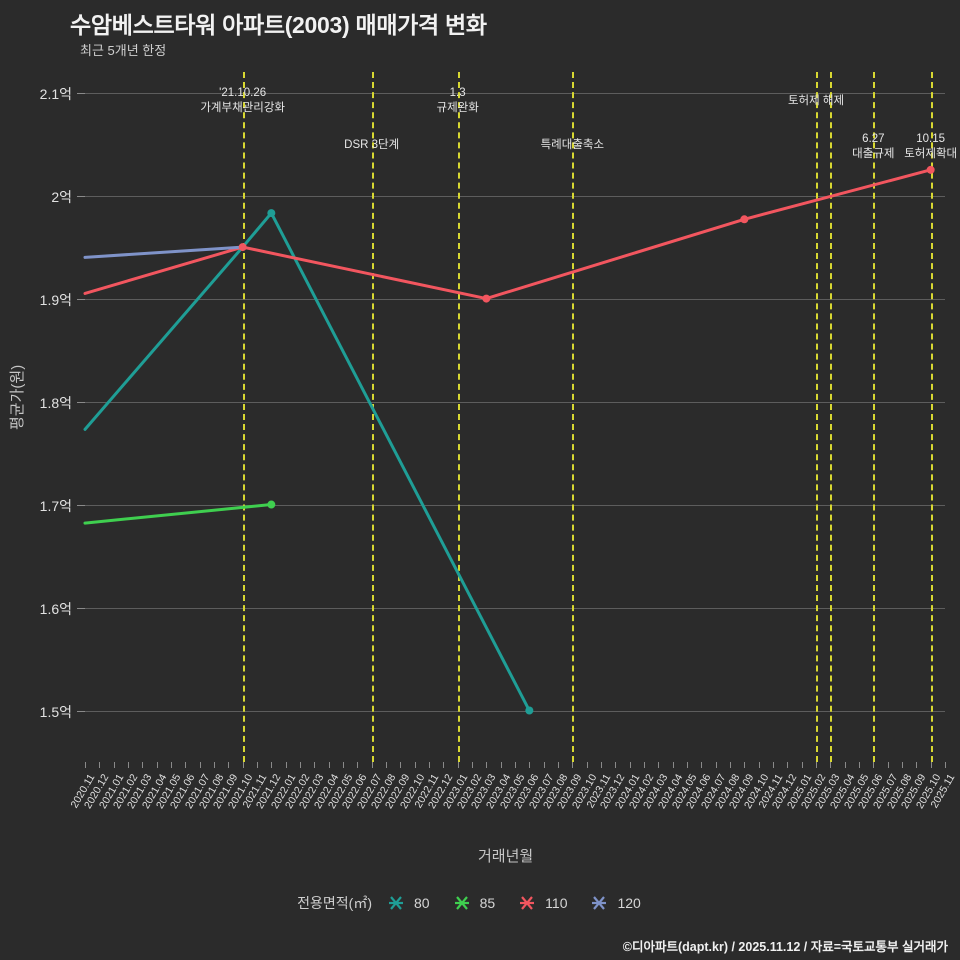 The width and height of the screenshot is (960, 960). What do you see at coordinates (123, 50) in the screenshot?
I see `chart-subtitle: 최근 5개년 한정` at bounding box center [123, 50].